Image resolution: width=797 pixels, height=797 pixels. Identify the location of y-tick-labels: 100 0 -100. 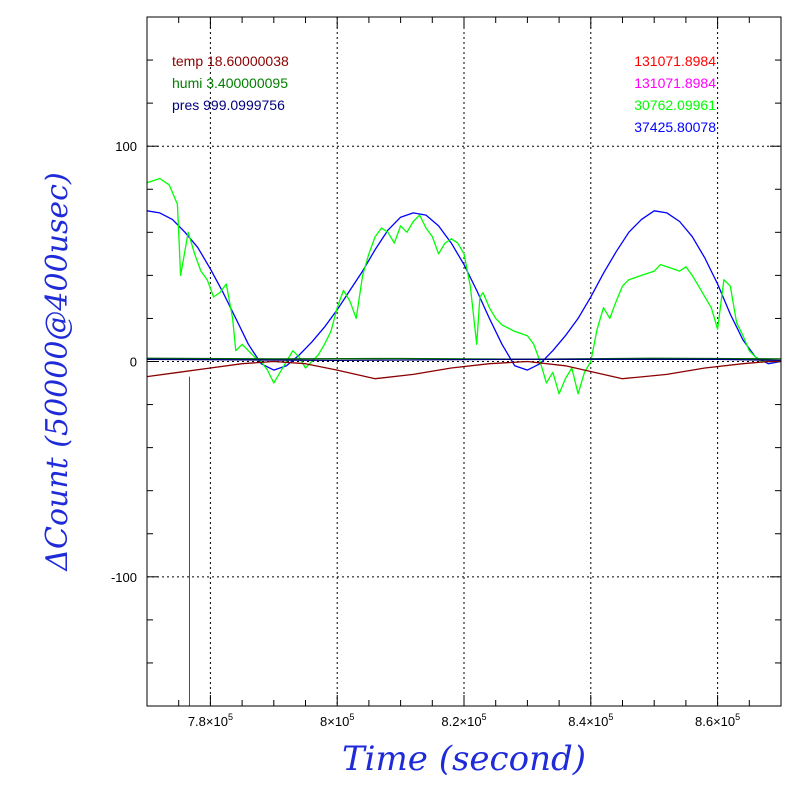
(124, 362).